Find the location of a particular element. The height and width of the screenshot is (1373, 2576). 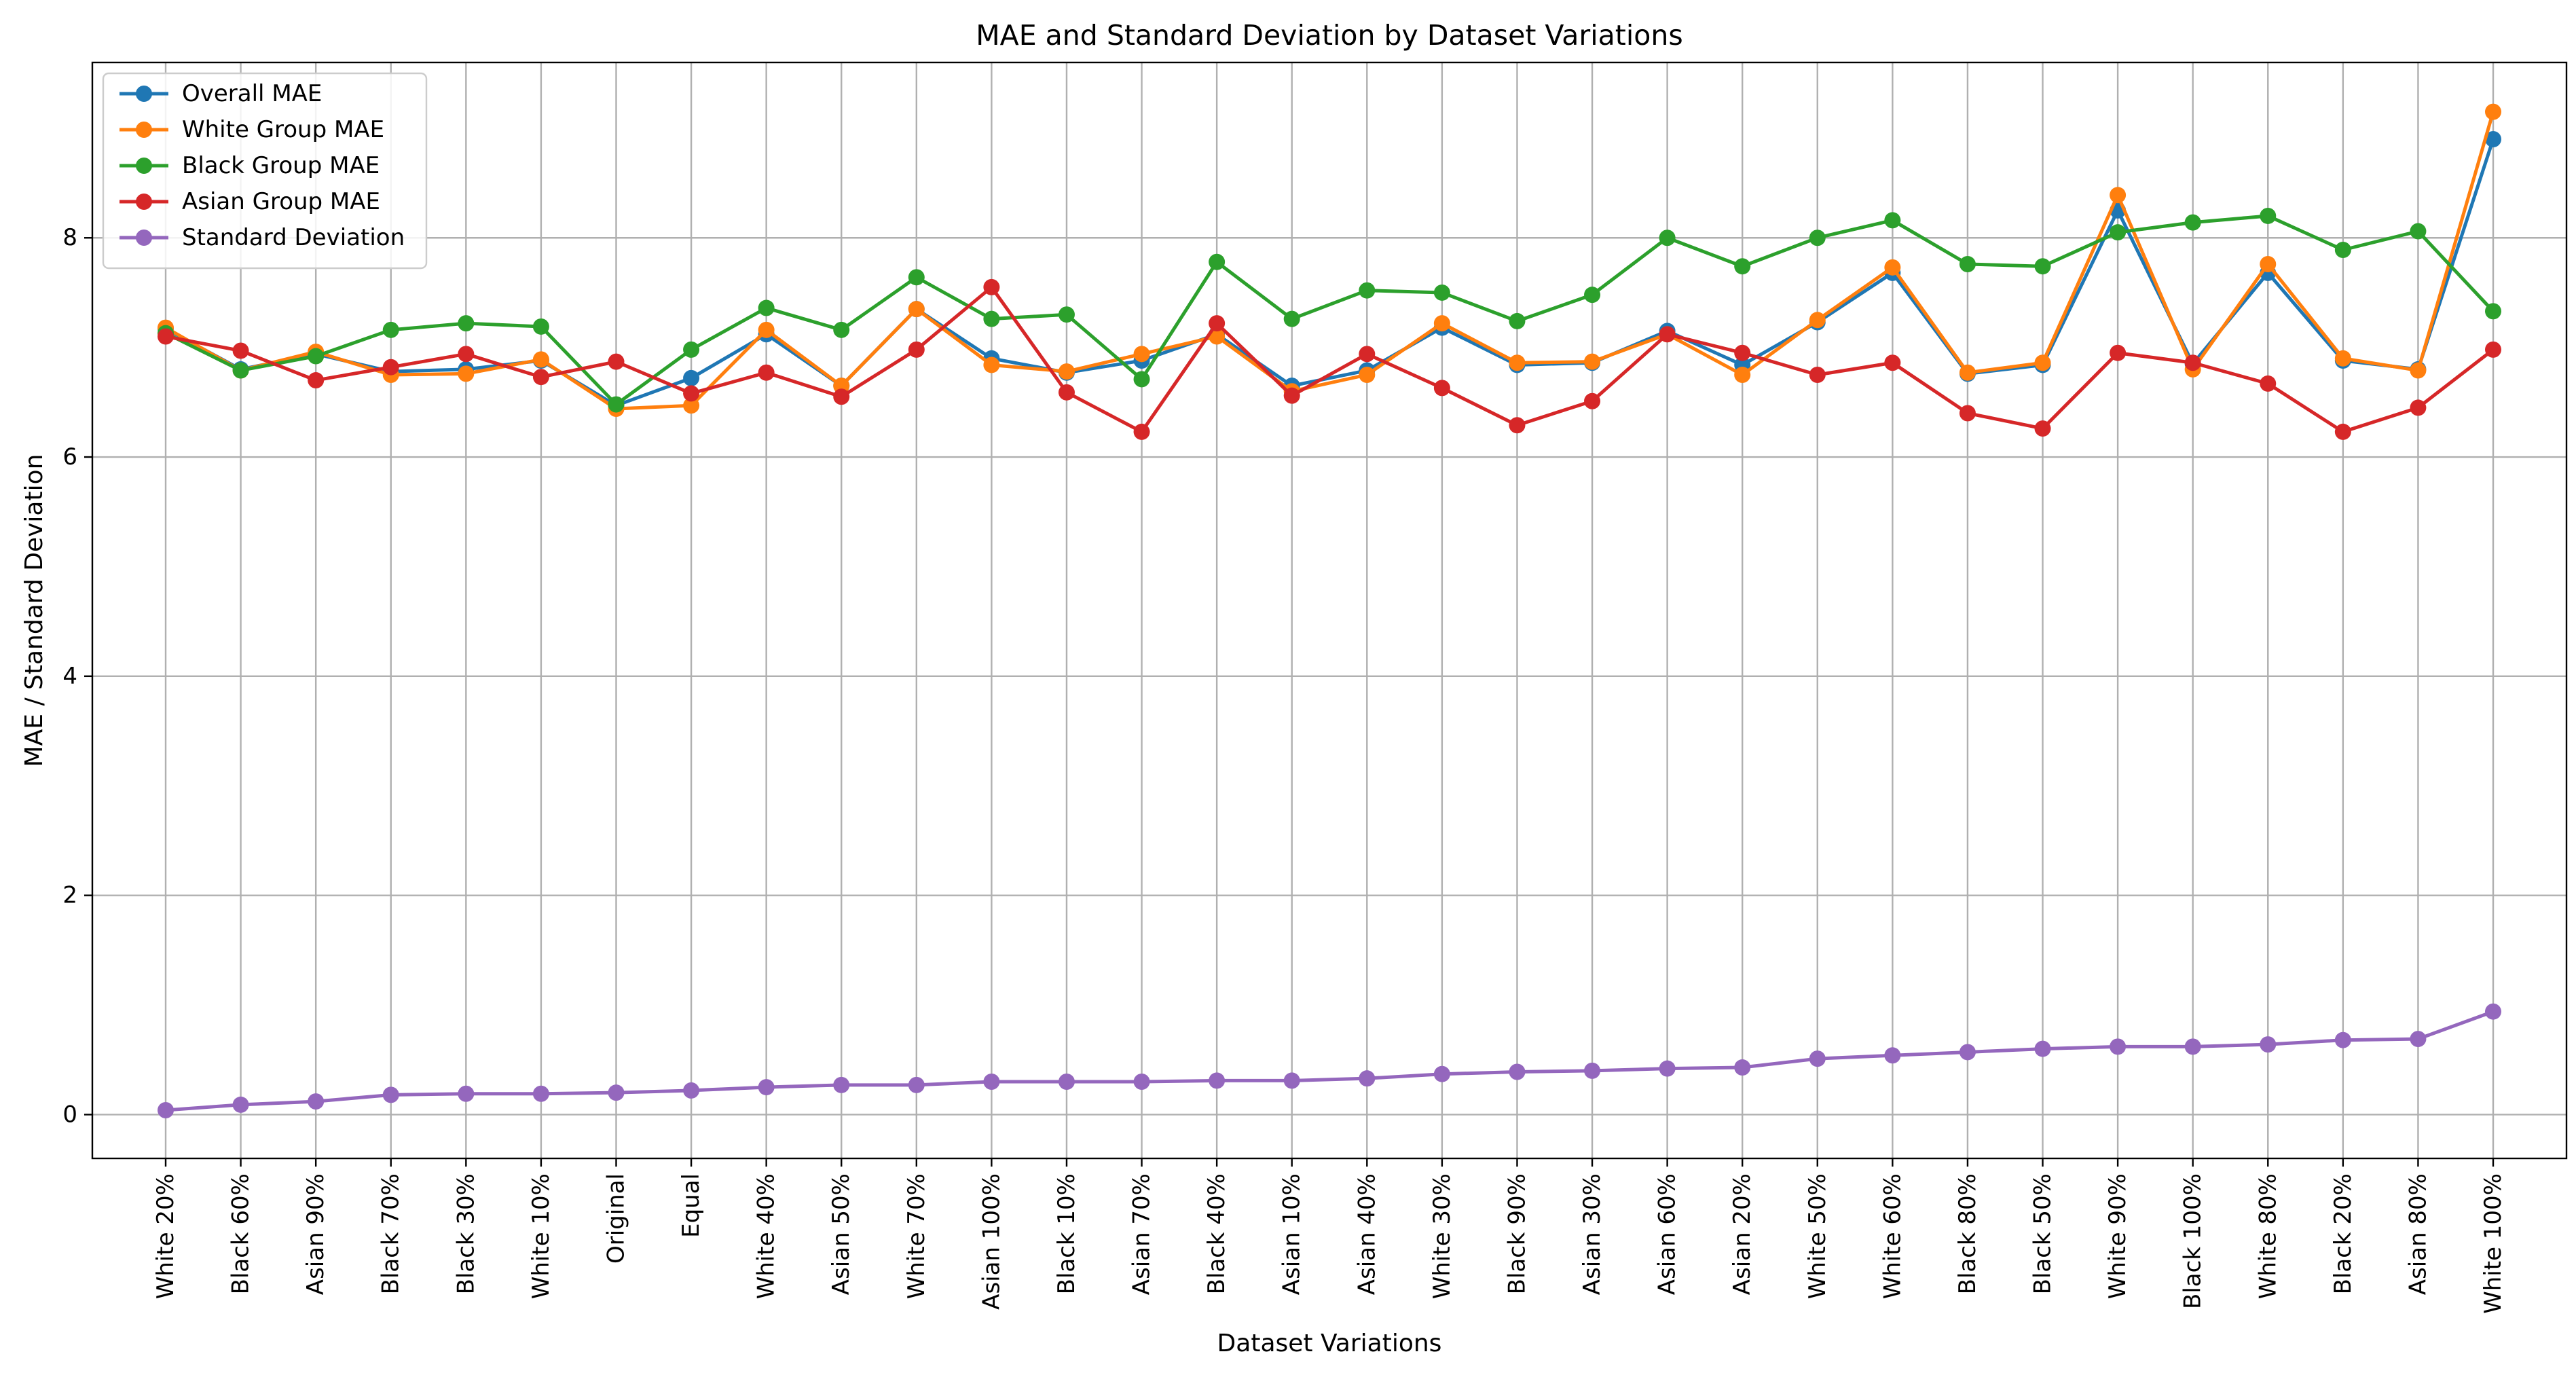

x-tick-label: Black 10% is located at coordinates (1066, 1234).